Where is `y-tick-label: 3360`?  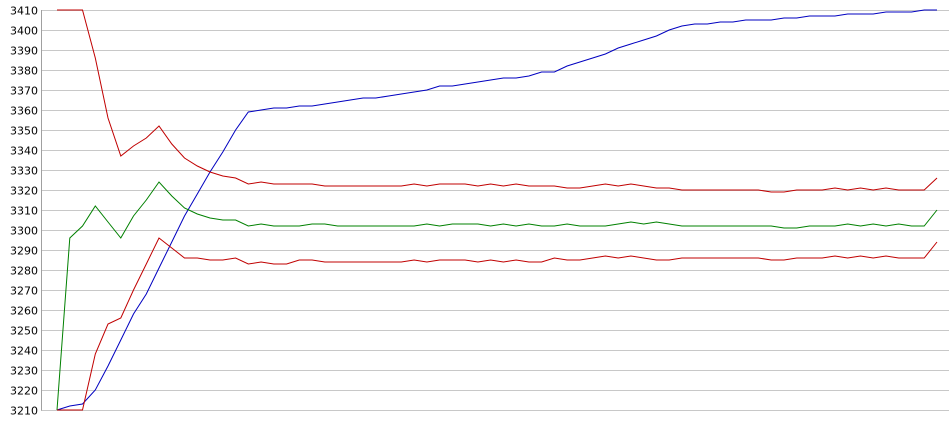
y-tick-label: 3360 is located at coordinates (24, 111).